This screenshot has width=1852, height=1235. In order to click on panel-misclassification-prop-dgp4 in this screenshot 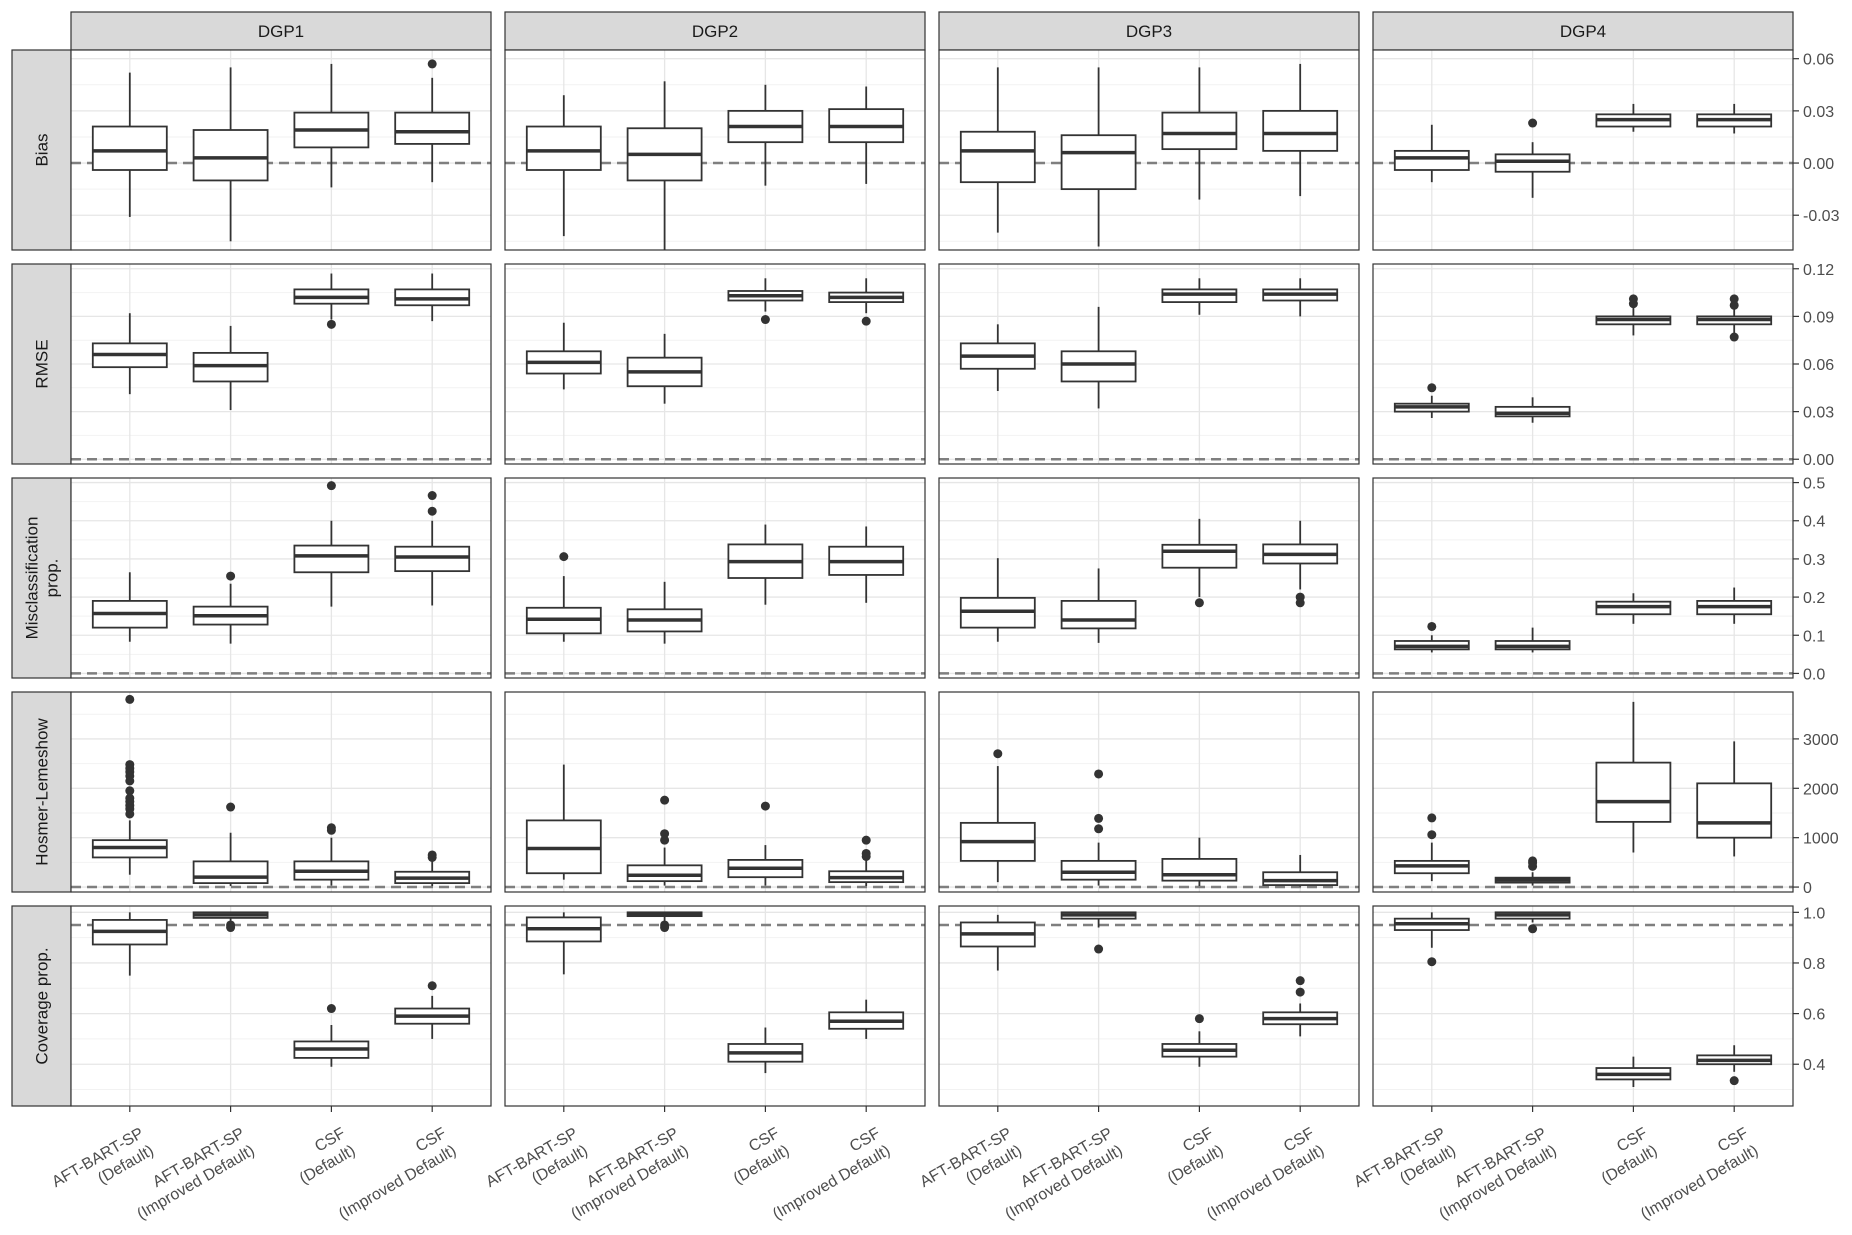, I will do `click(1583, 578)`.